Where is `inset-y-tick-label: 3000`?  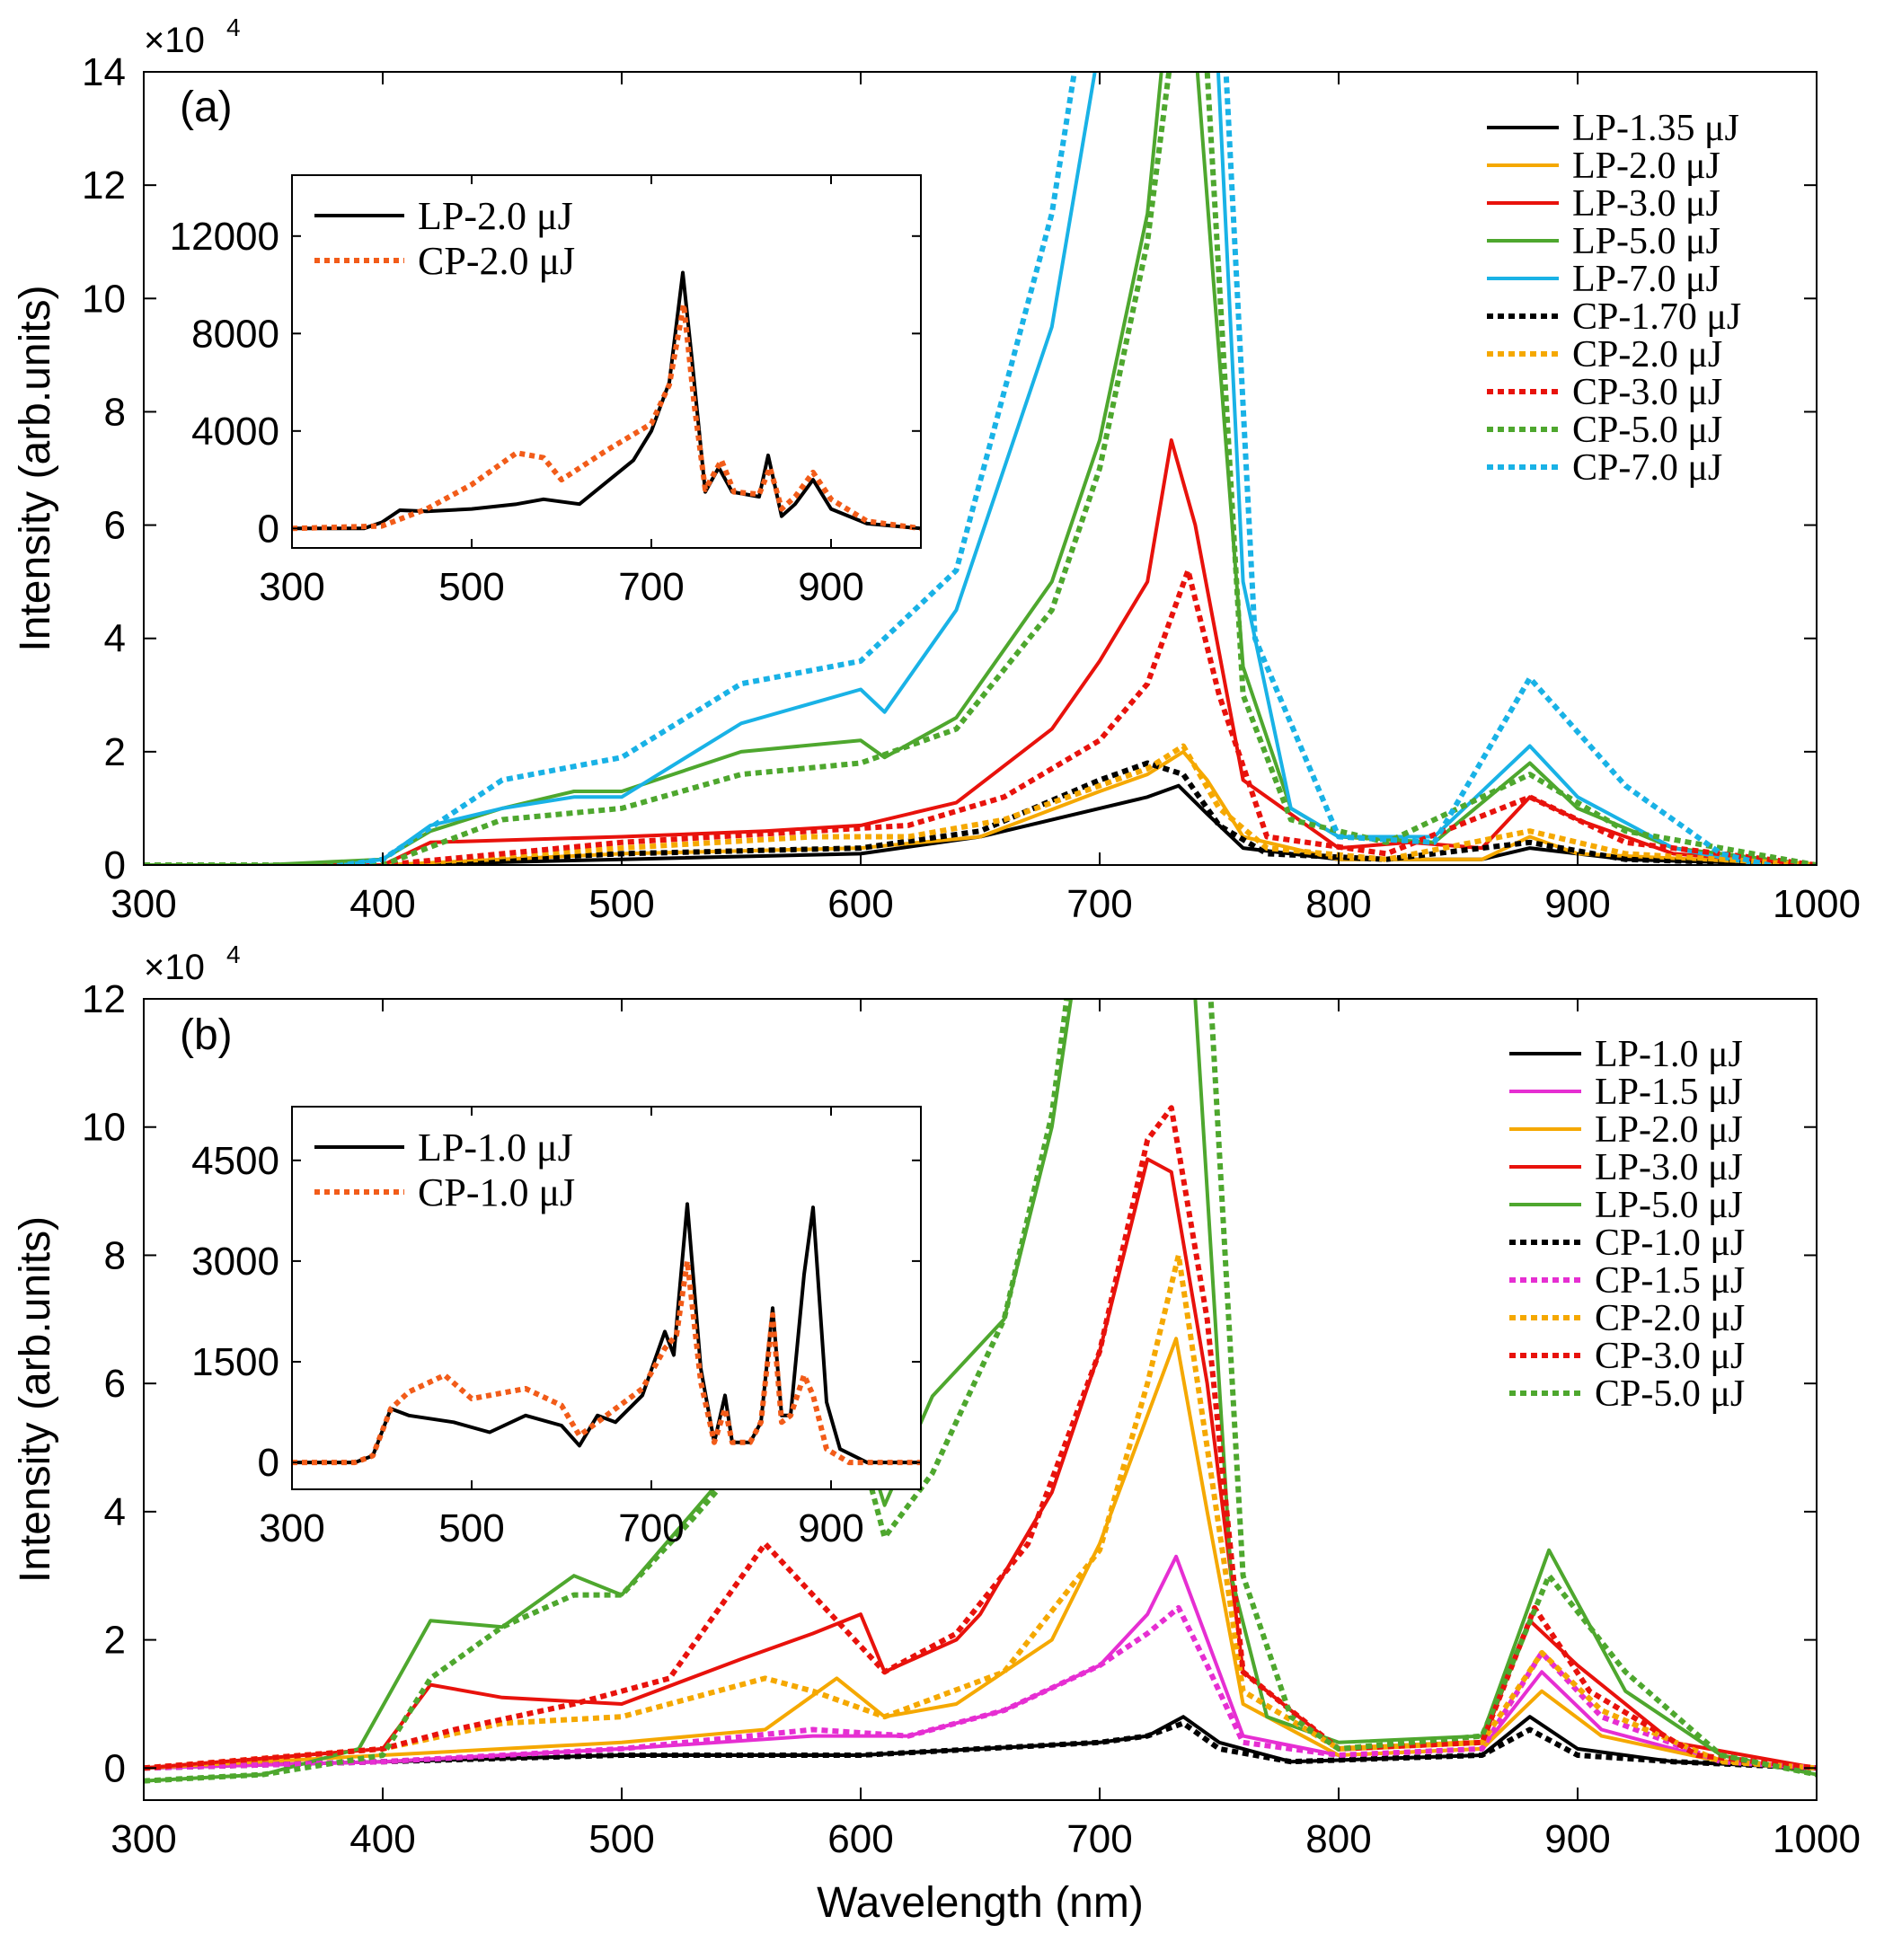
inset-y-tick-label: 3000 is located at coordinates (235, 1262).